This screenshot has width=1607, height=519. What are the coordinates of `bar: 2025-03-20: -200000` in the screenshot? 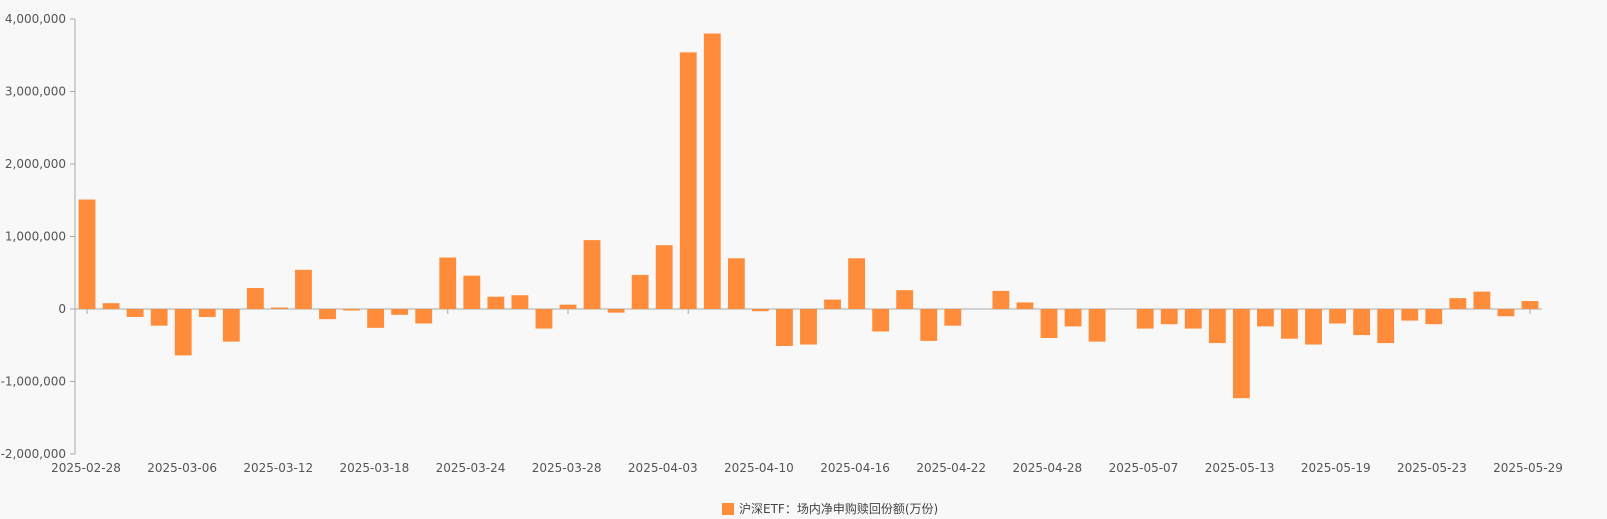 It's located at (424, 316).